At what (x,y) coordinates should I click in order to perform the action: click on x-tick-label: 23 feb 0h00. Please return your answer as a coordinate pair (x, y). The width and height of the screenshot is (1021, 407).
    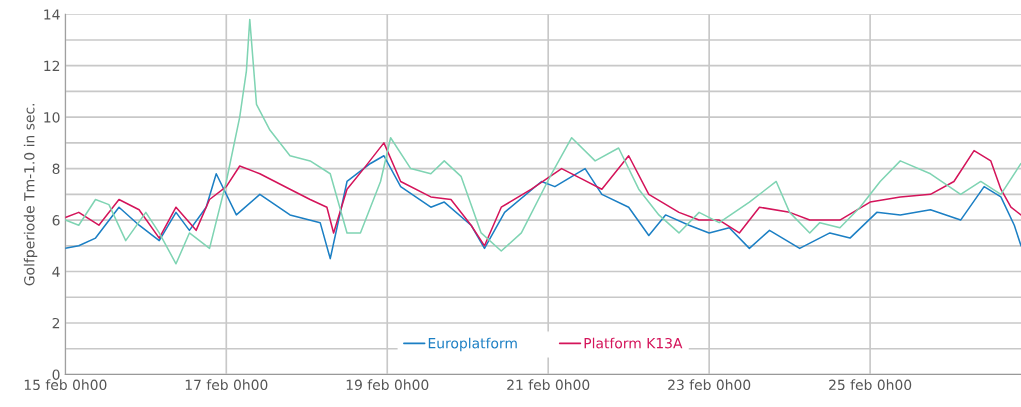
    Looking at the image, I should click on (709, 385).